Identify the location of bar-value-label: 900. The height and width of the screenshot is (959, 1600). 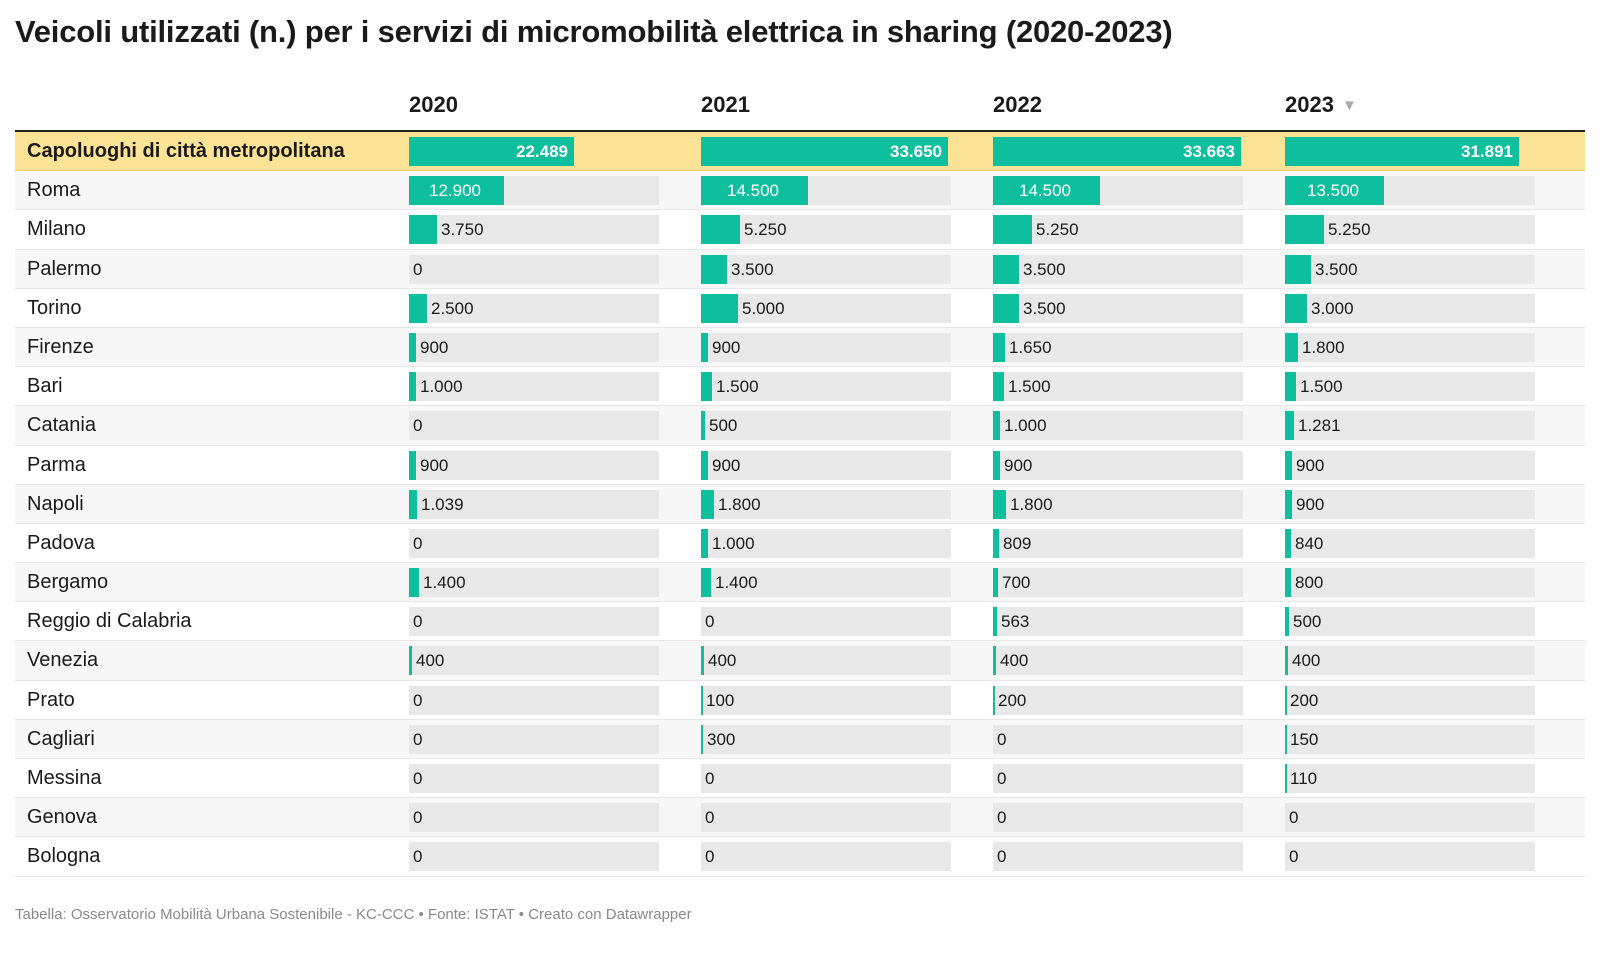
(726, 465).